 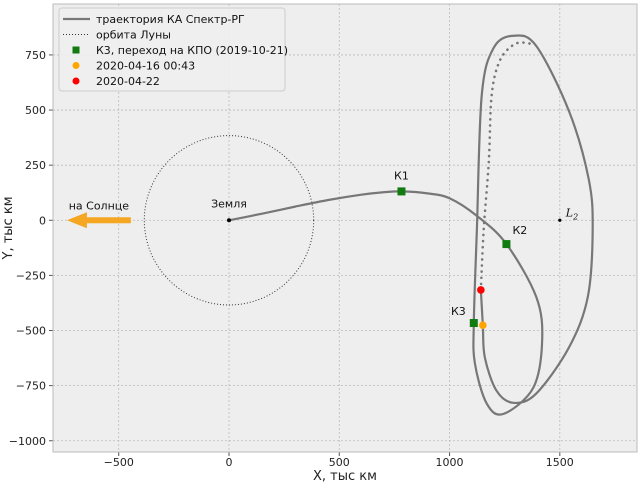 I want to click on legend-label: траектория КА Спектр-РГ, so click(x=170, y=19).